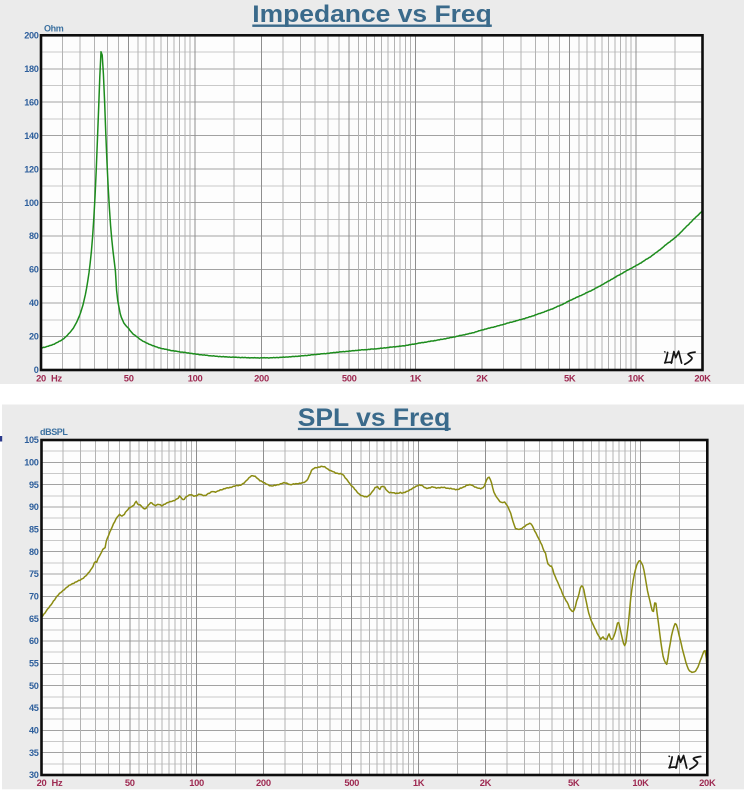 This screenshot has width=750, height=800. What do you see at coordinates (34, 507) in the screenshot?
I see `svg-text: 90` at bounding box center [34, 507].